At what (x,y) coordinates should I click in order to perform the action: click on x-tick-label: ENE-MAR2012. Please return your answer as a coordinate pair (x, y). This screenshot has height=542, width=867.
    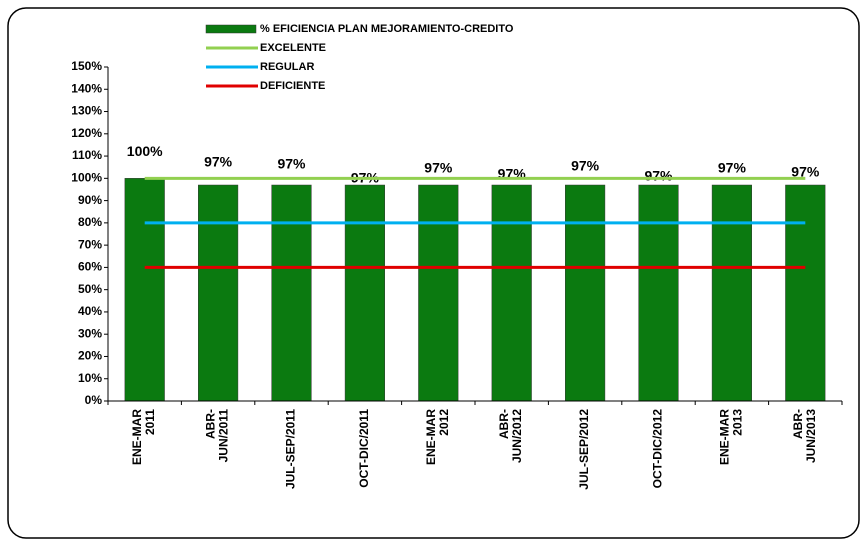
    Looking at the image, I should click on (437, 437).